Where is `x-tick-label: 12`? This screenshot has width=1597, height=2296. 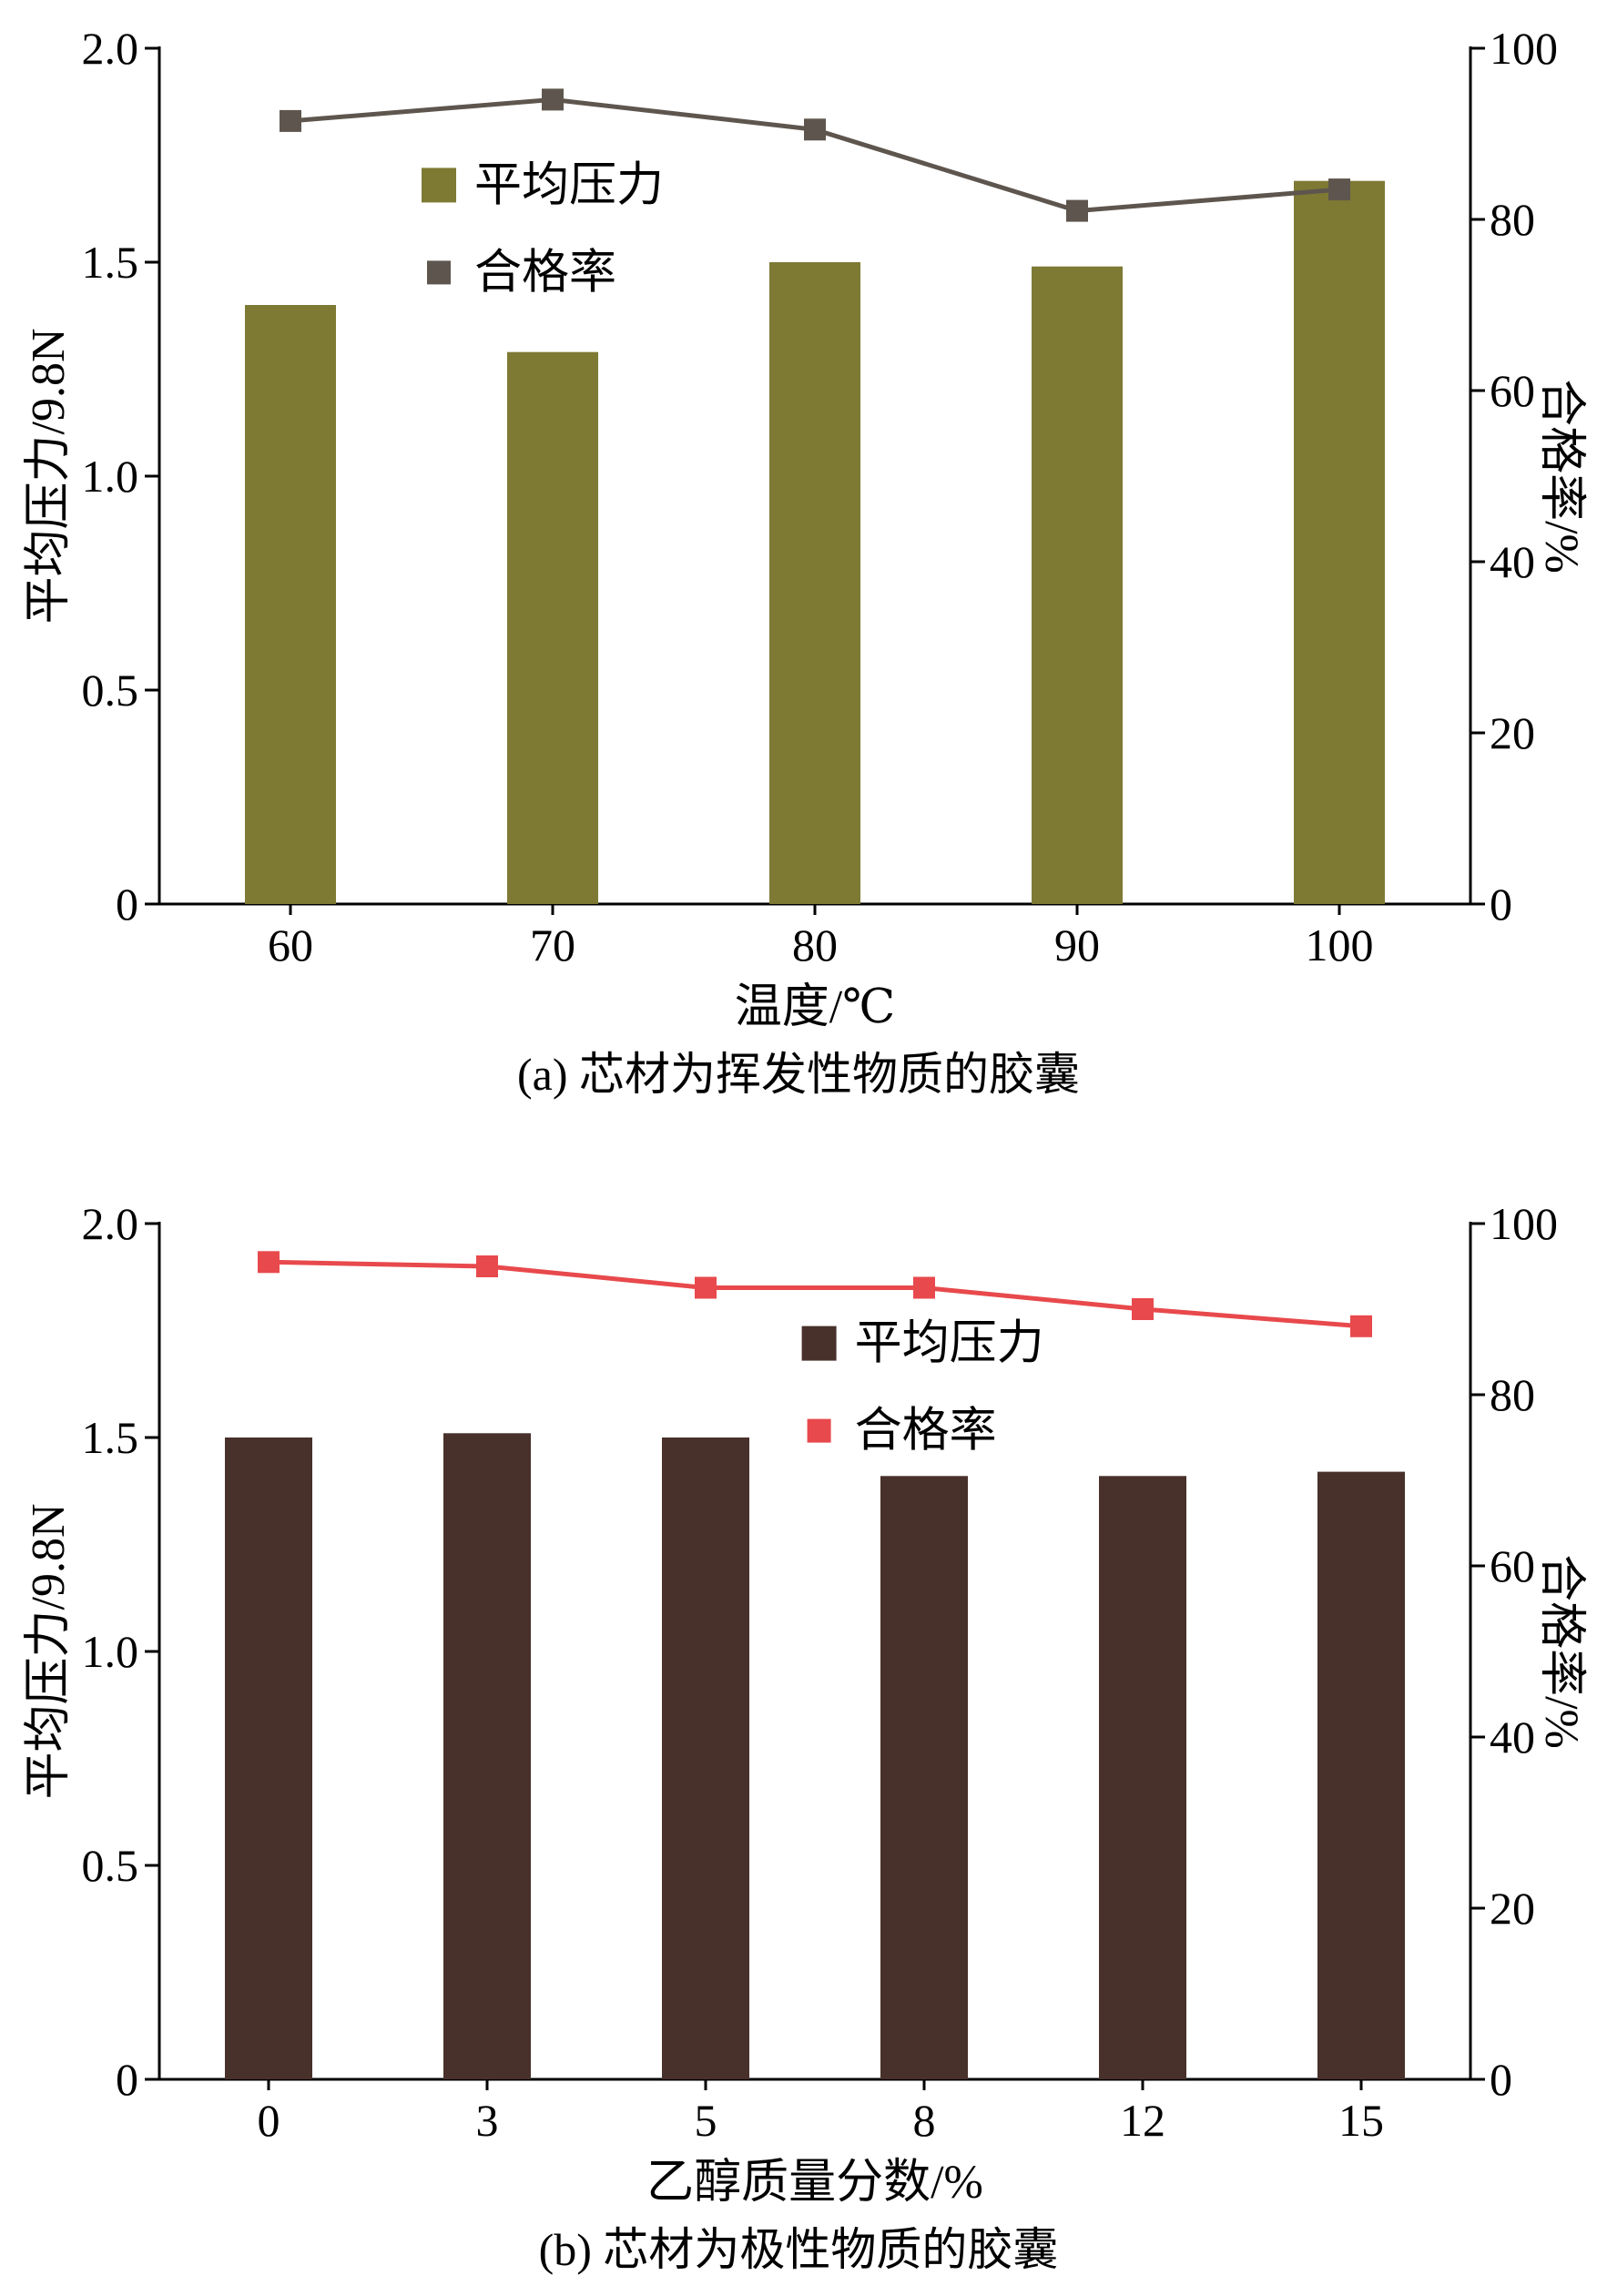
x-tick-label: 12 is located at coordinates (1142, 2120).